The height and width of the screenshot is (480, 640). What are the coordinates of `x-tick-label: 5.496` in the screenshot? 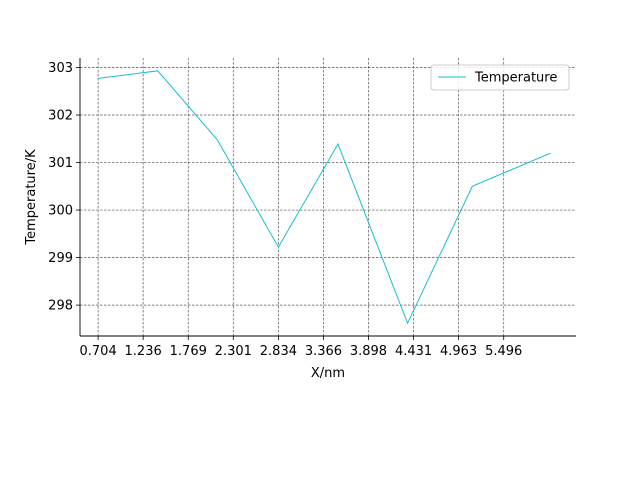 It's located at (503, 351).